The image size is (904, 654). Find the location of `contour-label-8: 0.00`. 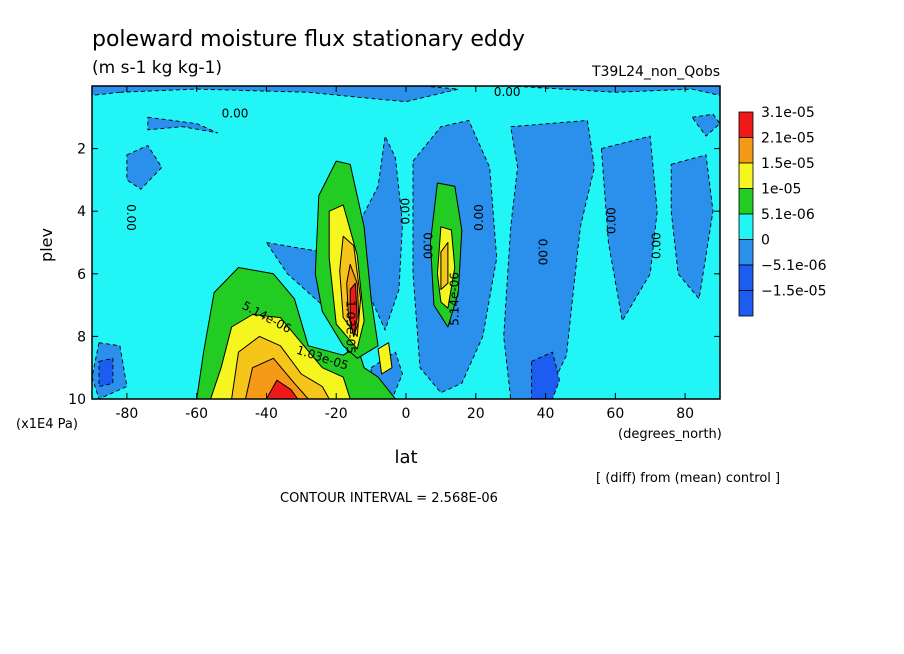

contour-label-8: 0.00 is located at coordinates (657, 245).